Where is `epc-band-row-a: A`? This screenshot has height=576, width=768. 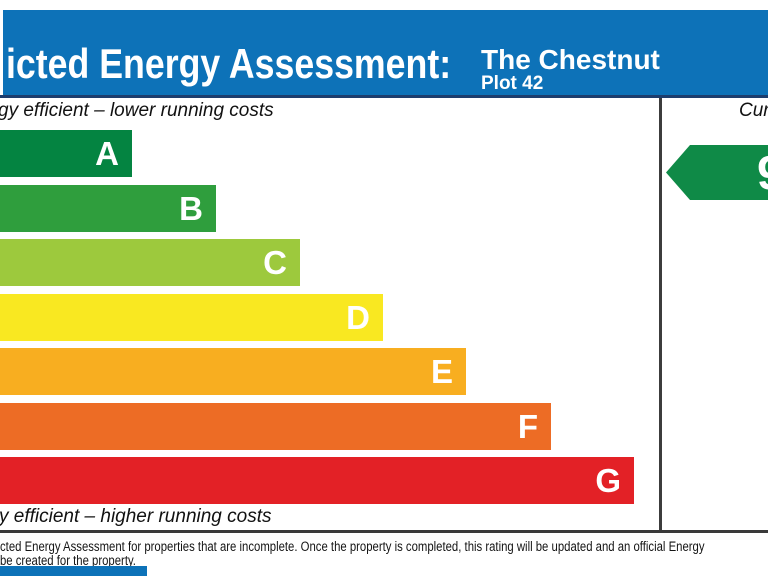 epc-band-row-a: A is located at coordinates (330, 153).